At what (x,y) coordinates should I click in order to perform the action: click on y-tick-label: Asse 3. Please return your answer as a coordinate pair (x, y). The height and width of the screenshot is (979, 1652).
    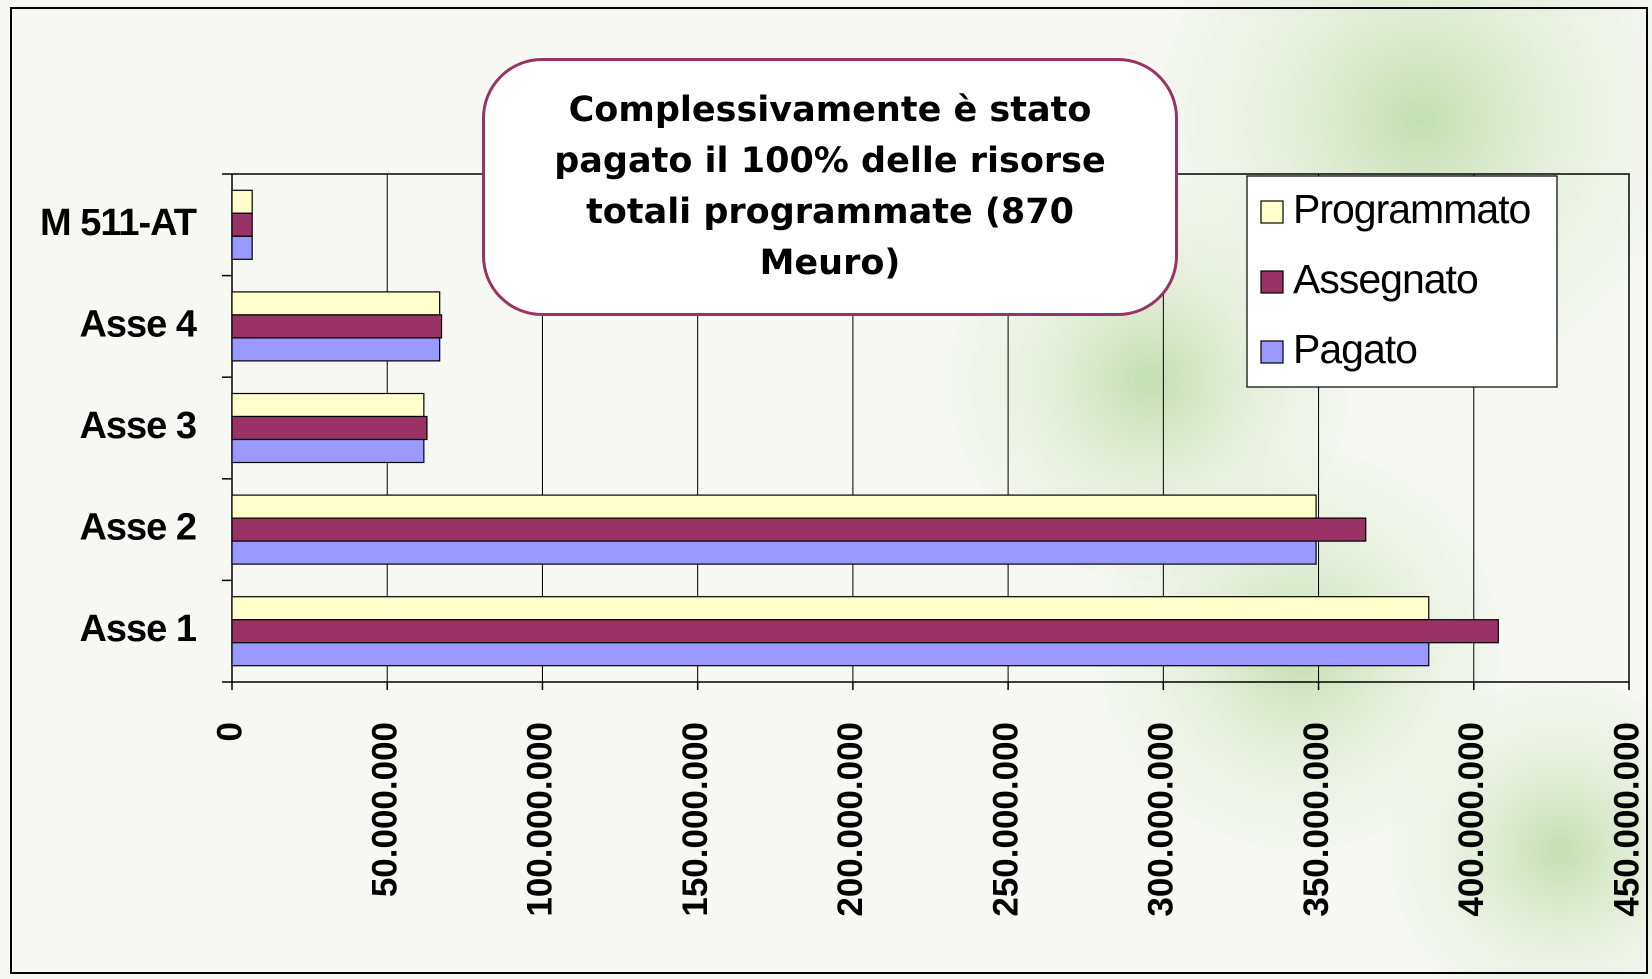
    Looking at the image, I should click on (137, 426).